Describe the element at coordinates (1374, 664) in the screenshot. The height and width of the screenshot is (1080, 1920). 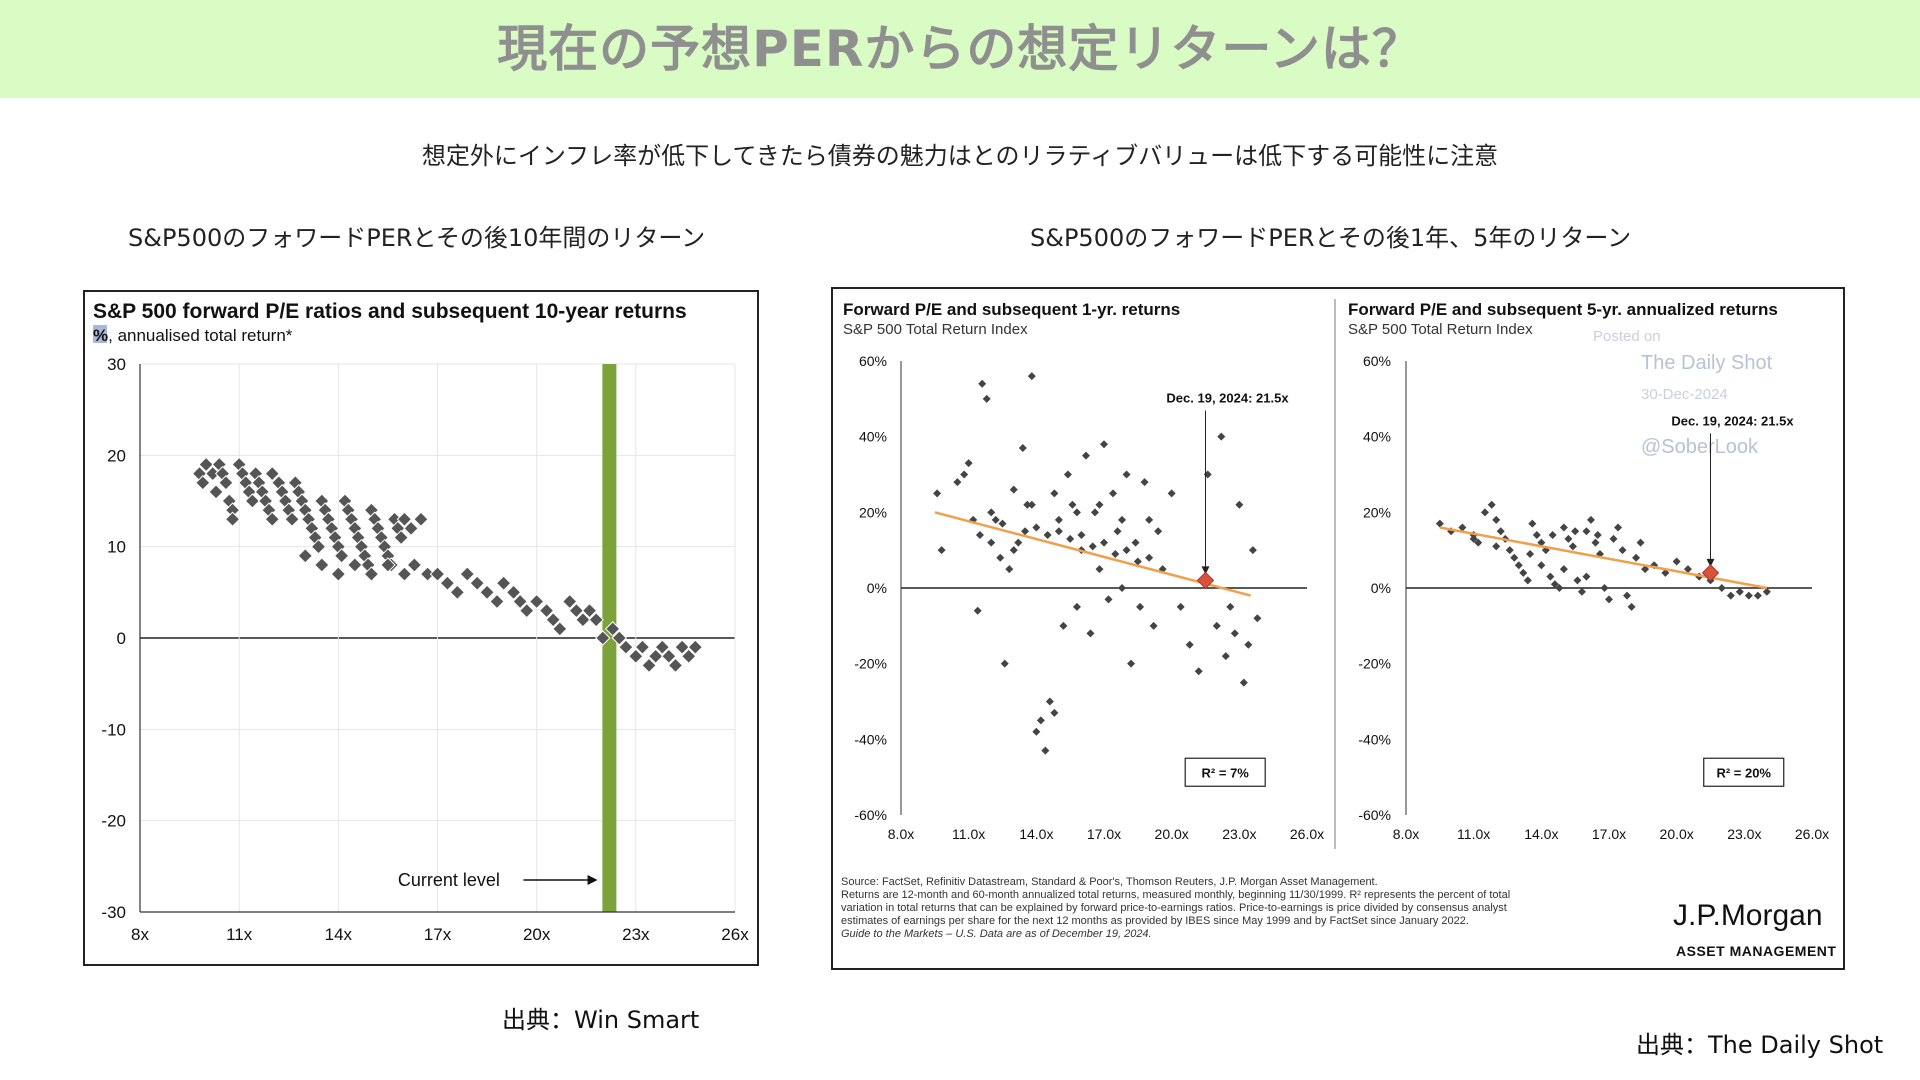
I see `y-tick-label: -20%` at that location.